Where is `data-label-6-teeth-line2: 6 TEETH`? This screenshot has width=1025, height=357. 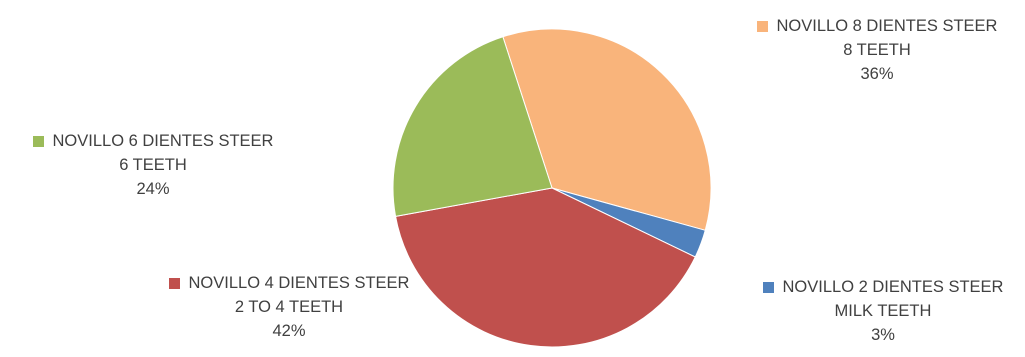 data-label-6-teeth-line2: 6 TEETH is located at coordinates (153, 165).